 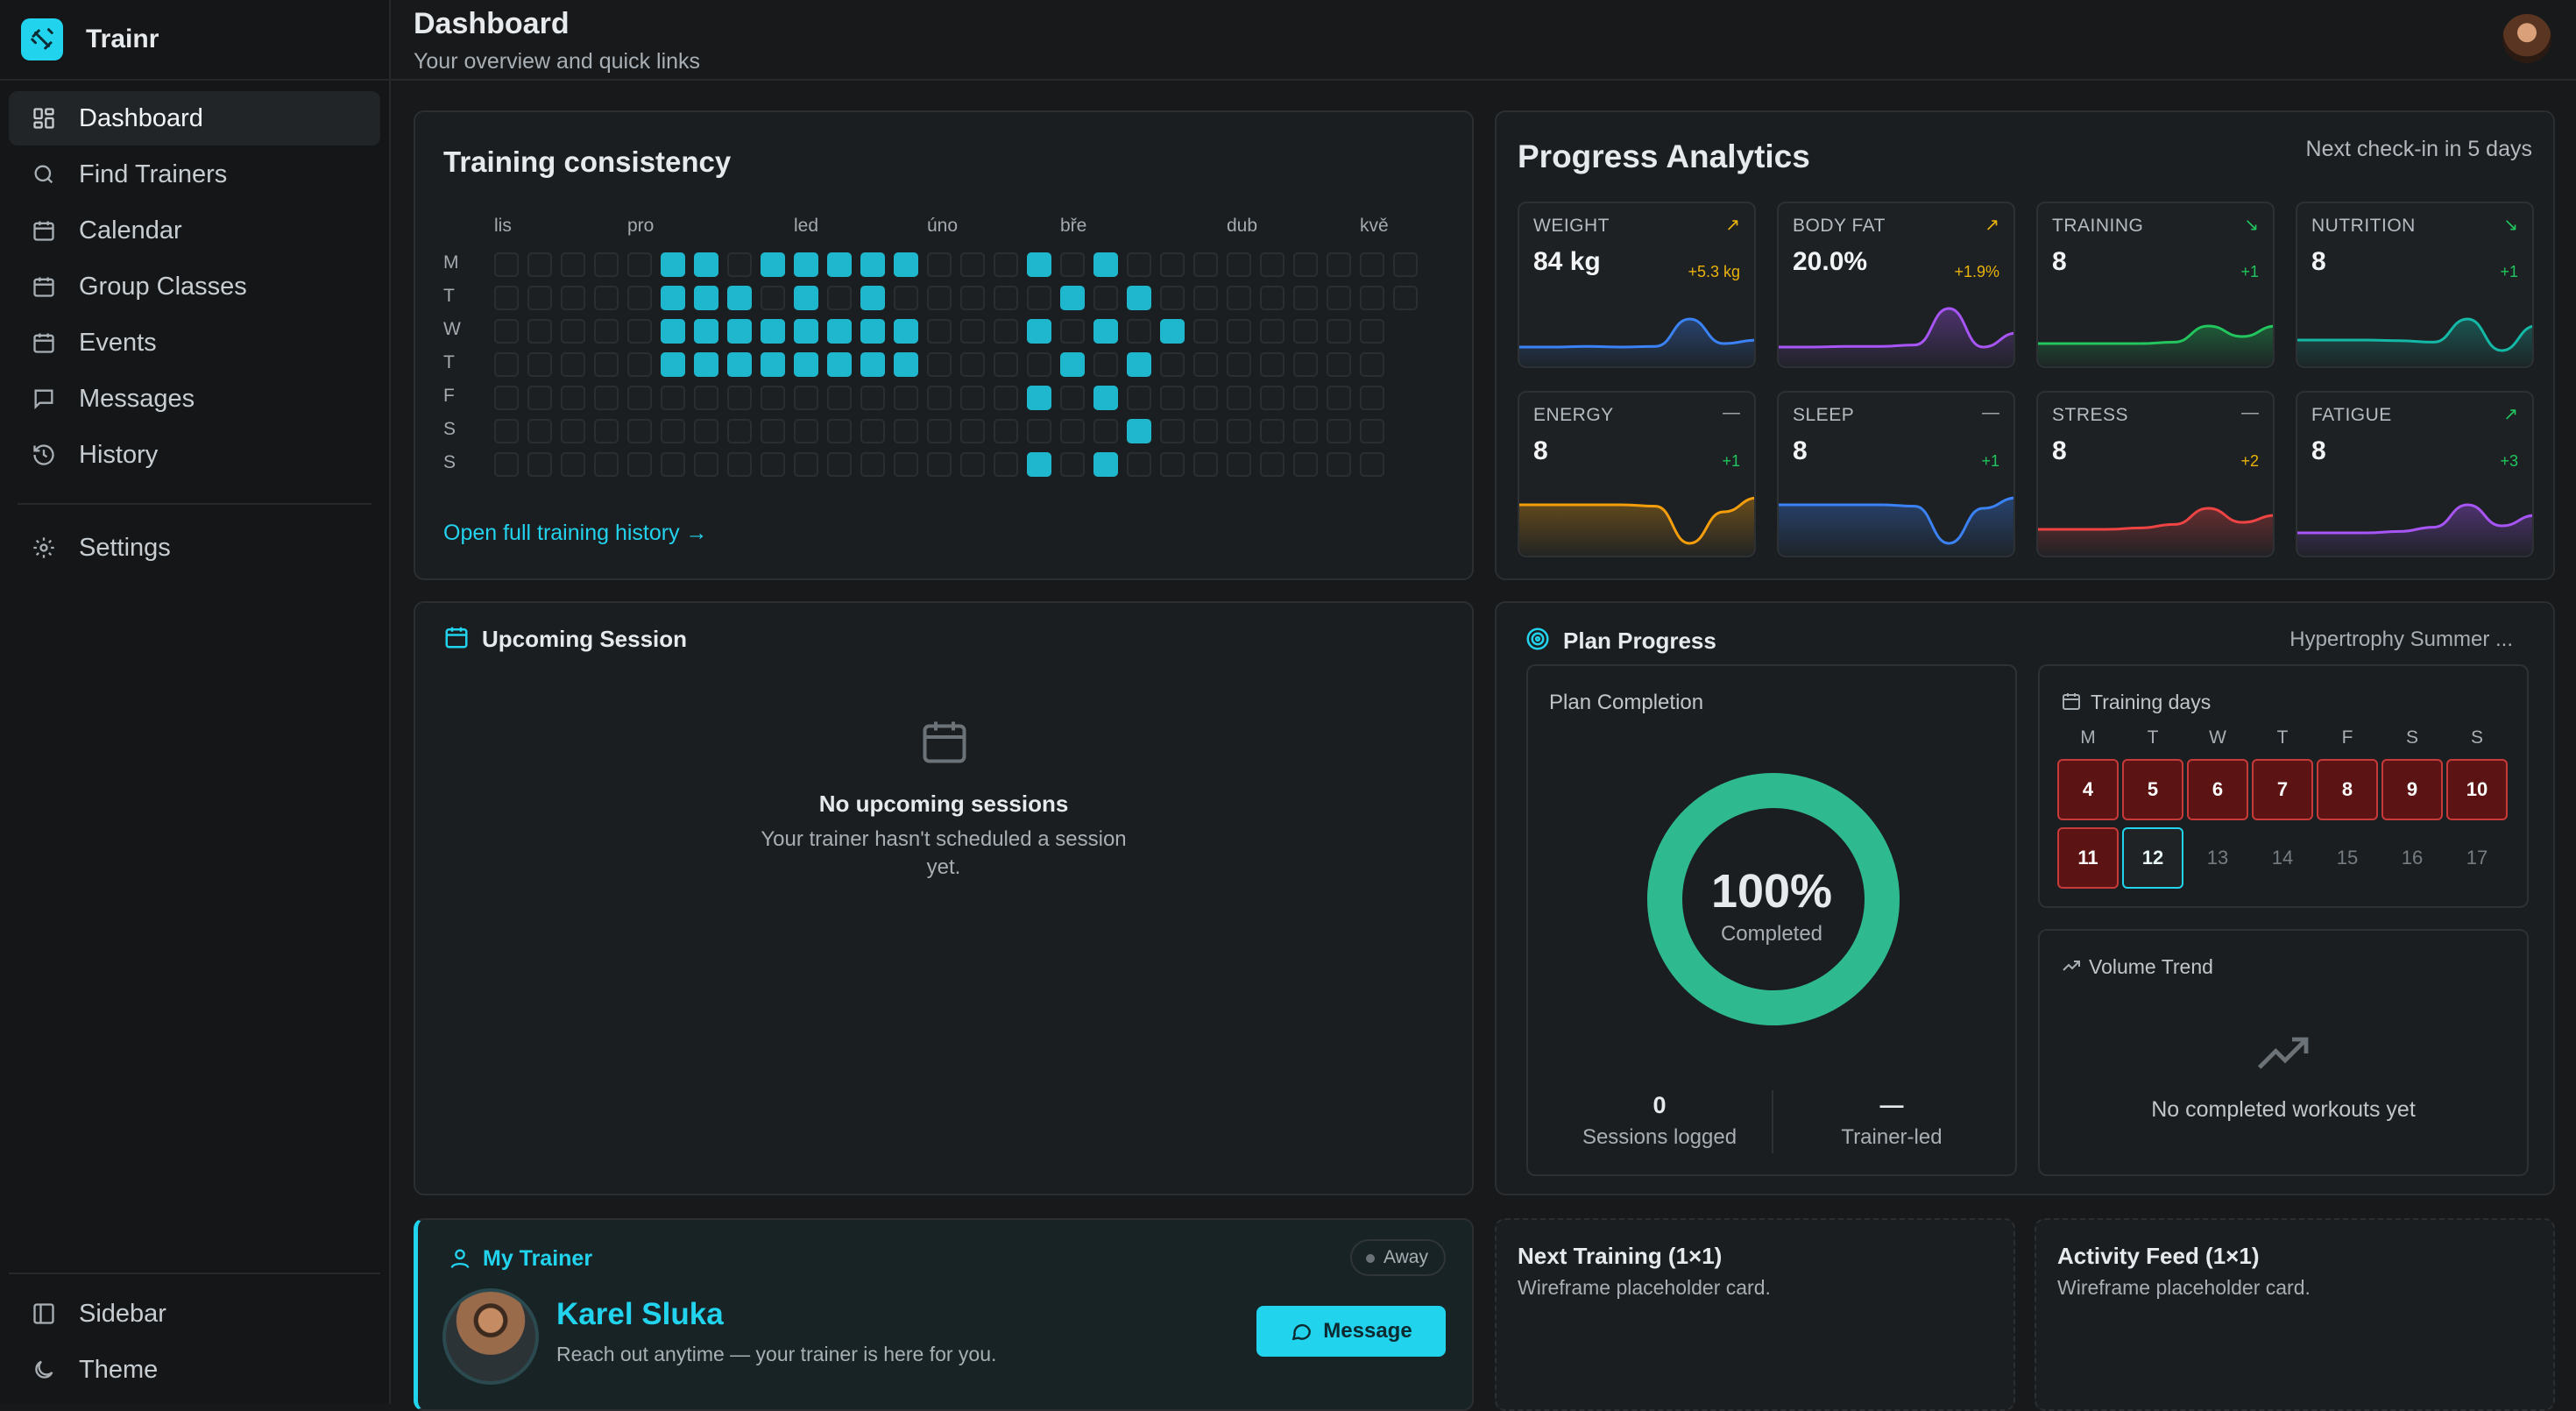 What do you see at coordinates (194, 1370) in the screenshot?
I see `theme-toggle: Theme` at bounding box center [194, 1370].